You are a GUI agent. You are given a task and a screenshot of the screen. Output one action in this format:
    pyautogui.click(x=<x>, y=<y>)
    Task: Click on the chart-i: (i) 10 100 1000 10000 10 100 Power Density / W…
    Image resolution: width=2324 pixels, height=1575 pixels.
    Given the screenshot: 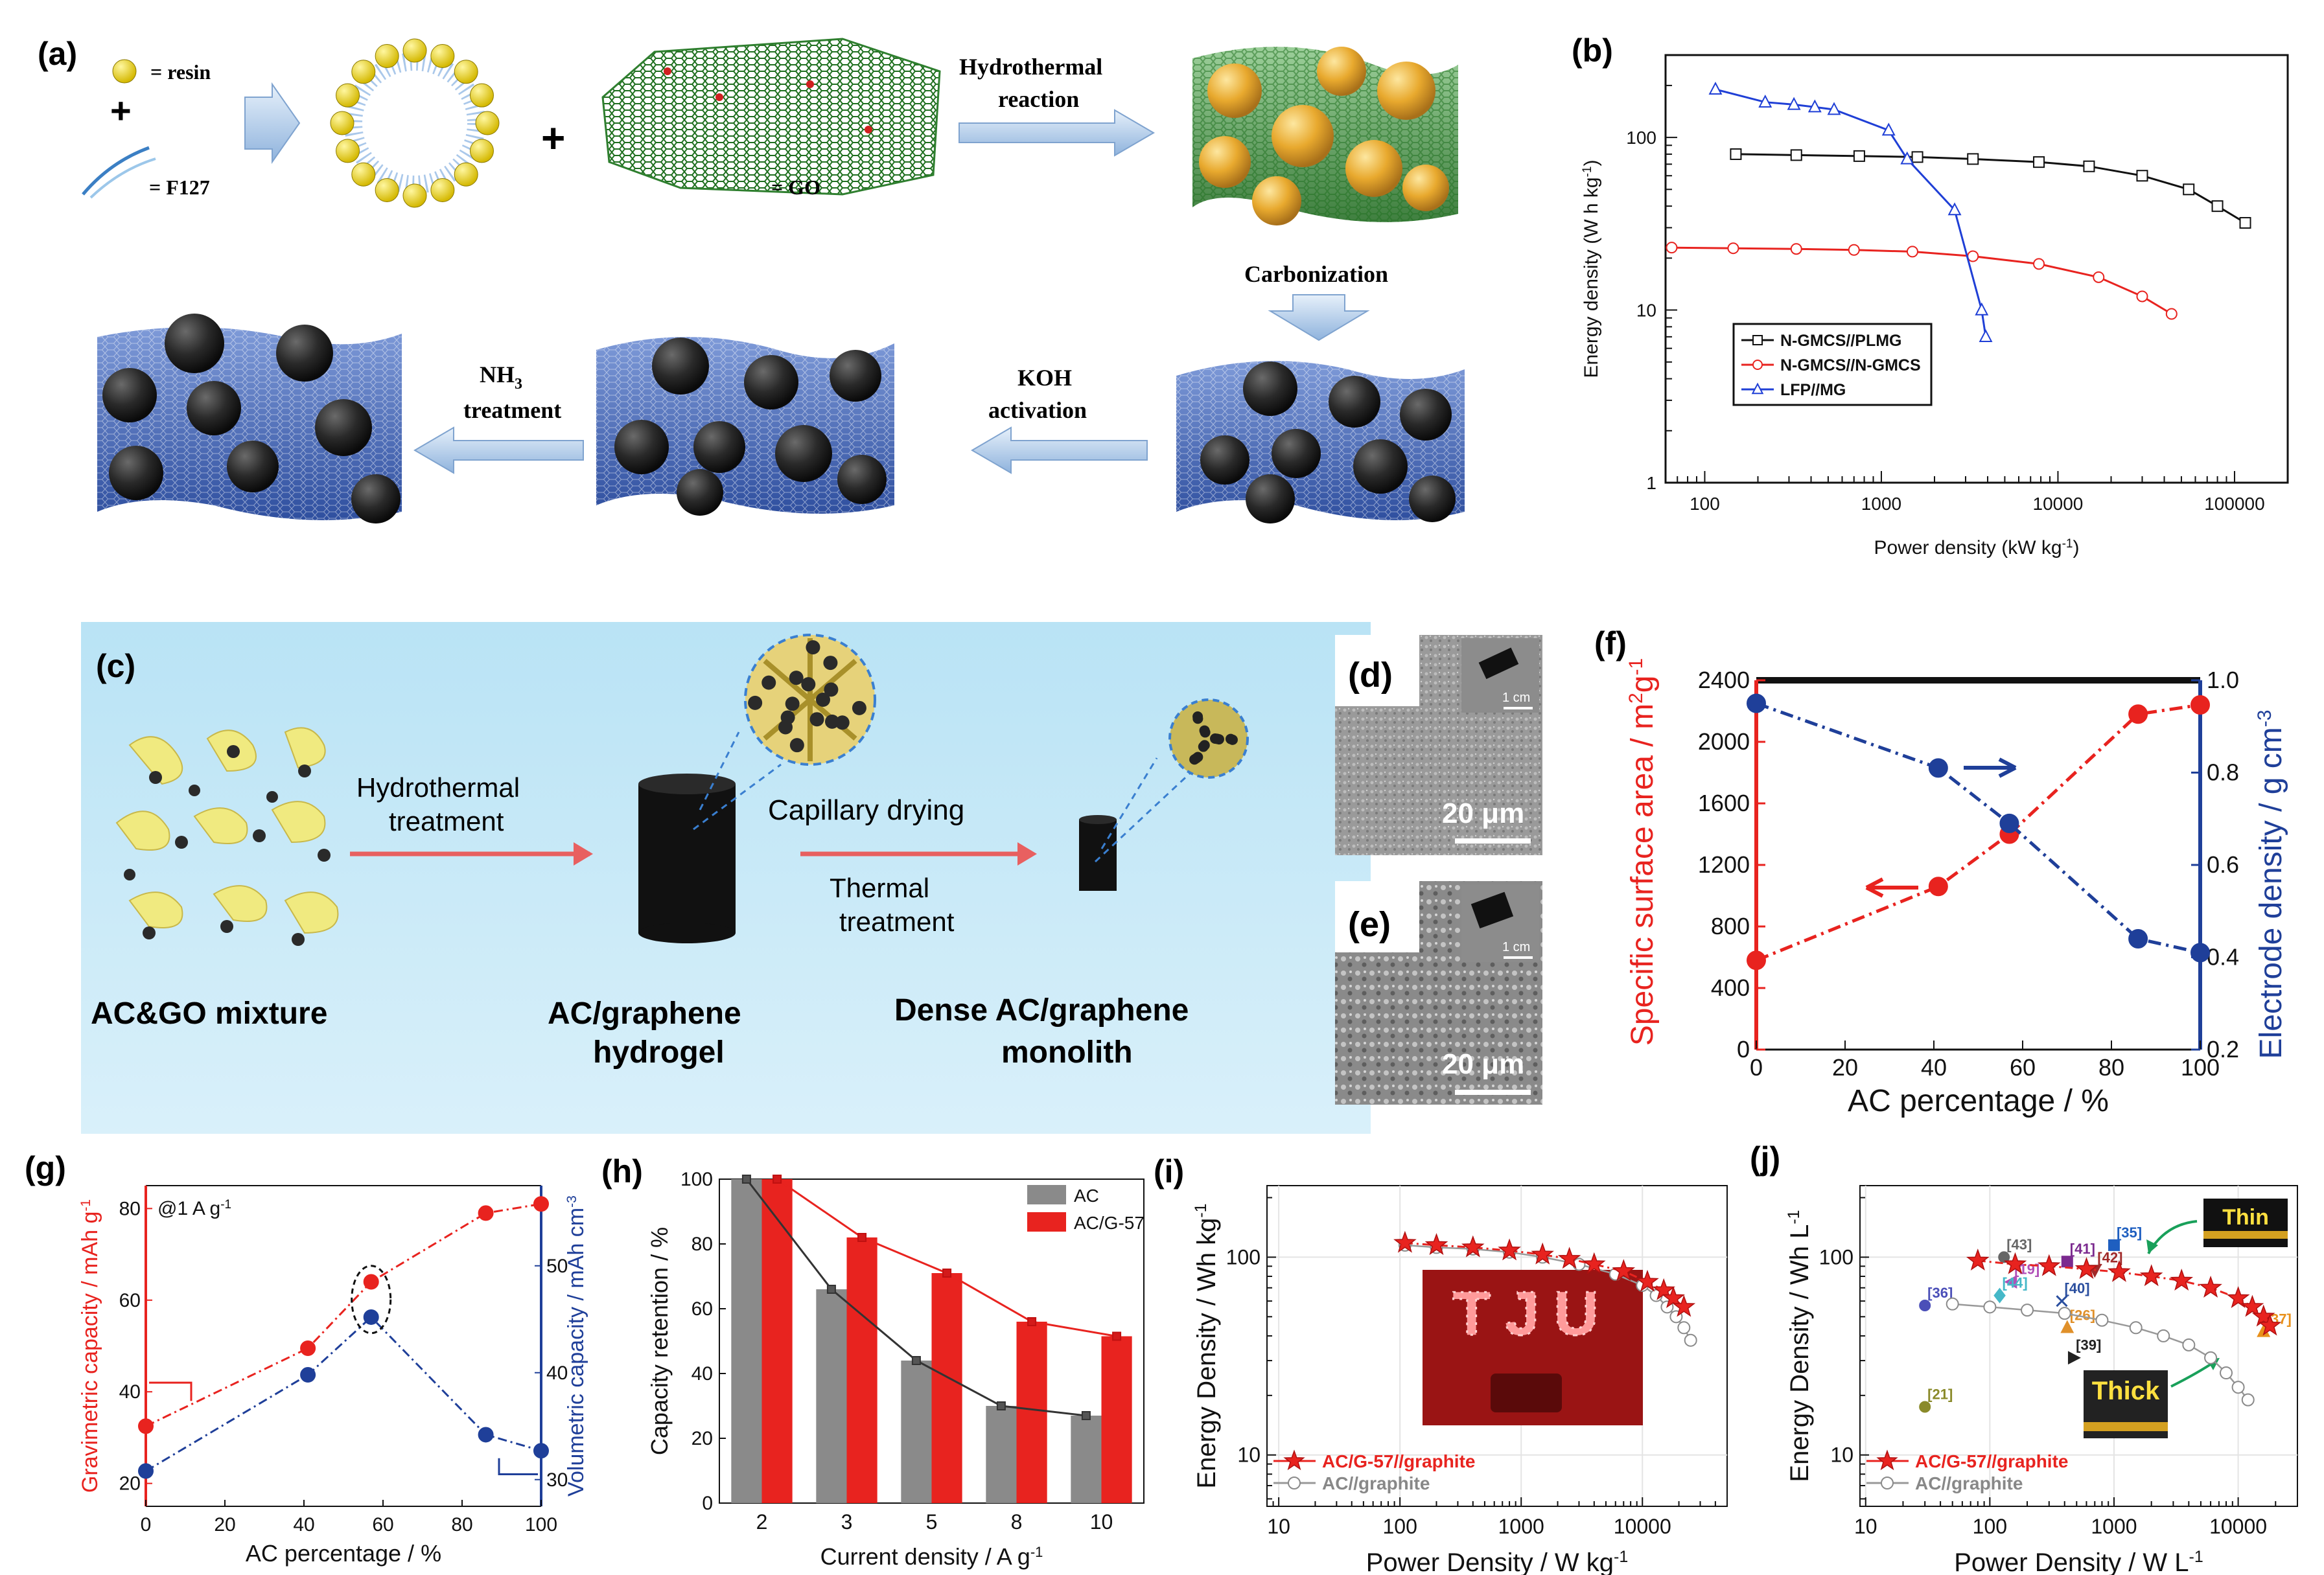 What is the action you would take?
    pyautogui.click(x=1441, y=1364)
    